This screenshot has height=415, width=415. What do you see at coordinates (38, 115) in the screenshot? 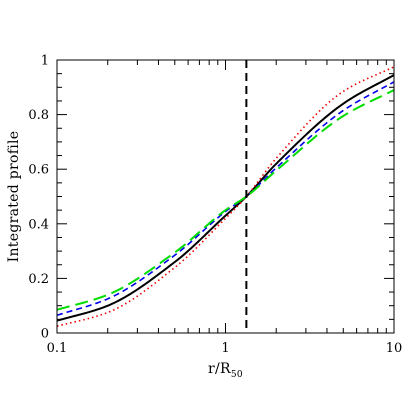
I see `y-tick-label: 0.8` at bounding box center [38, 115].